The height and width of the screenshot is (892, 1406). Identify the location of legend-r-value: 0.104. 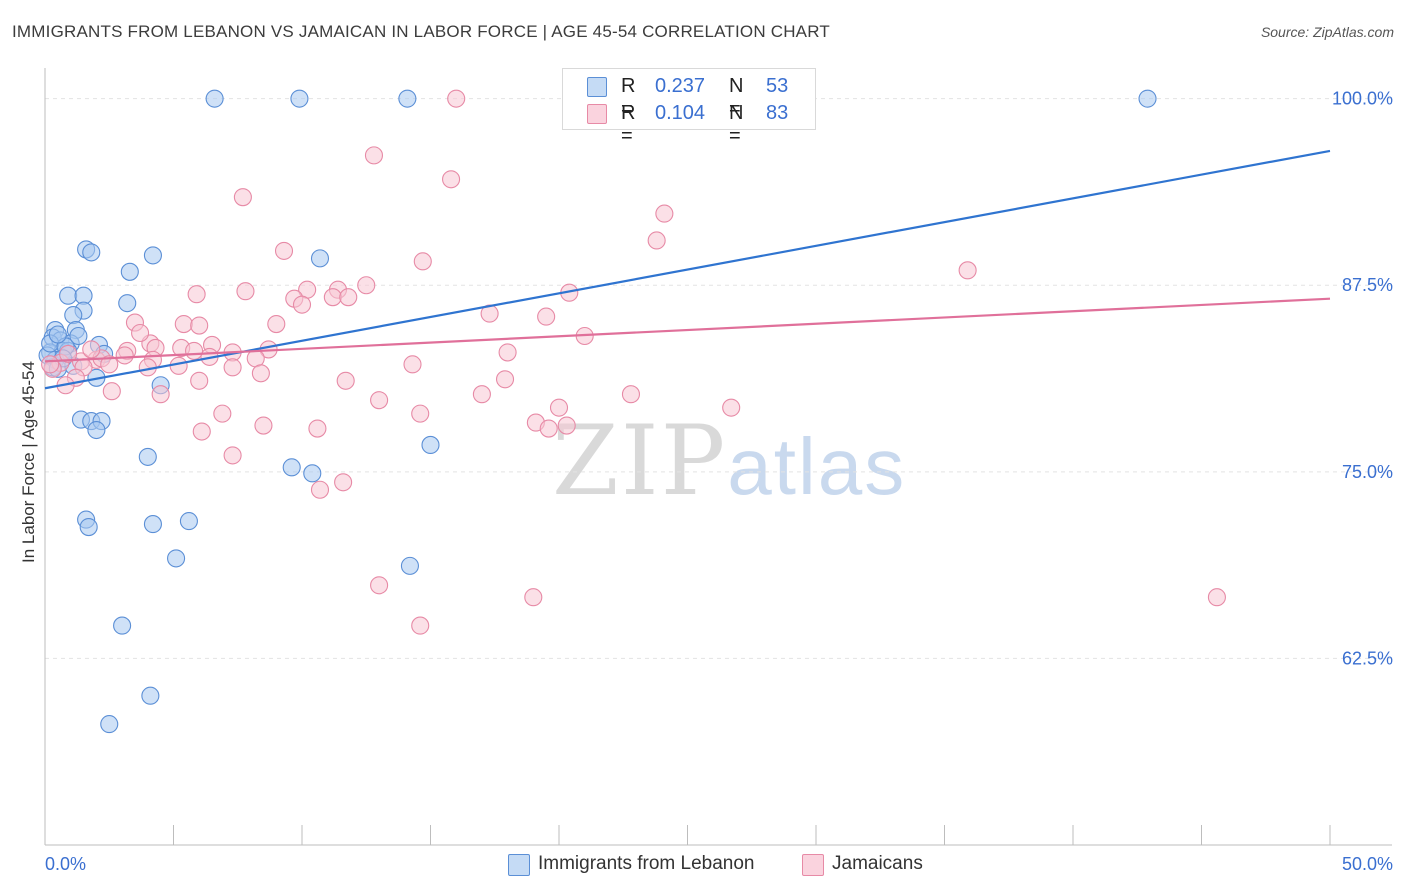
(680, 113).